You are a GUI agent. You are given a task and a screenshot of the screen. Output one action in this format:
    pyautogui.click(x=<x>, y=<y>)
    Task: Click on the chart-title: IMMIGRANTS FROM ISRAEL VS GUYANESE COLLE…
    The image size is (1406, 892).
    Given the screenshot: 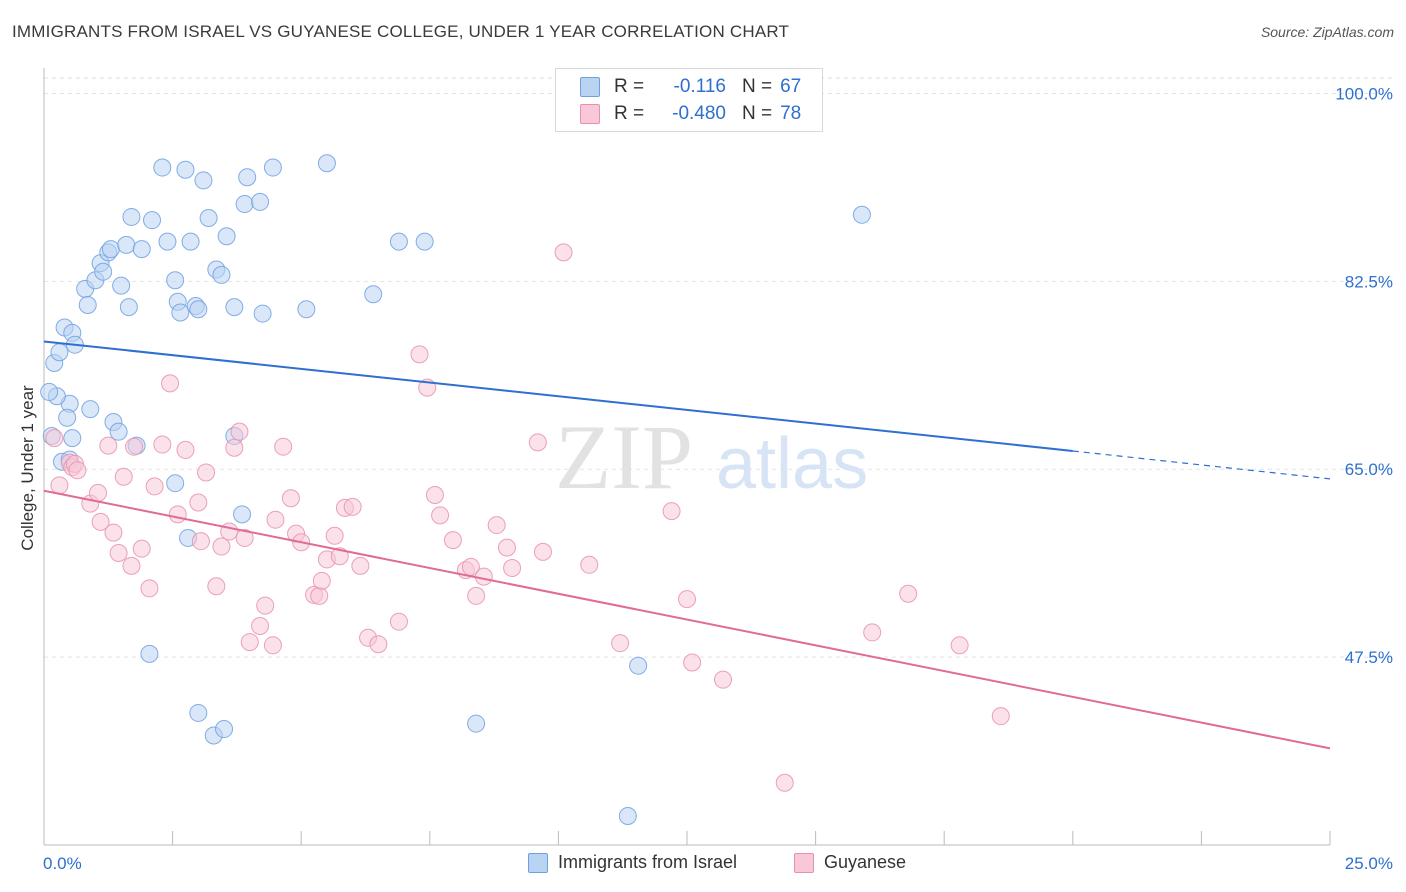 What is the action you would take?
    pyautogui.click(x=401, y=31)
    